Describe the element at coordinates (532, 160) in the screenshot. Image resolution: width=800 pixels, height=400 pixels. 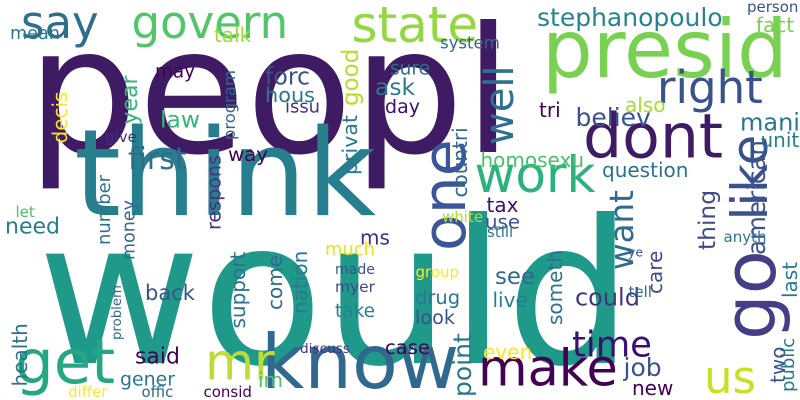
I see `word-homosexu: homosexu` at that location.